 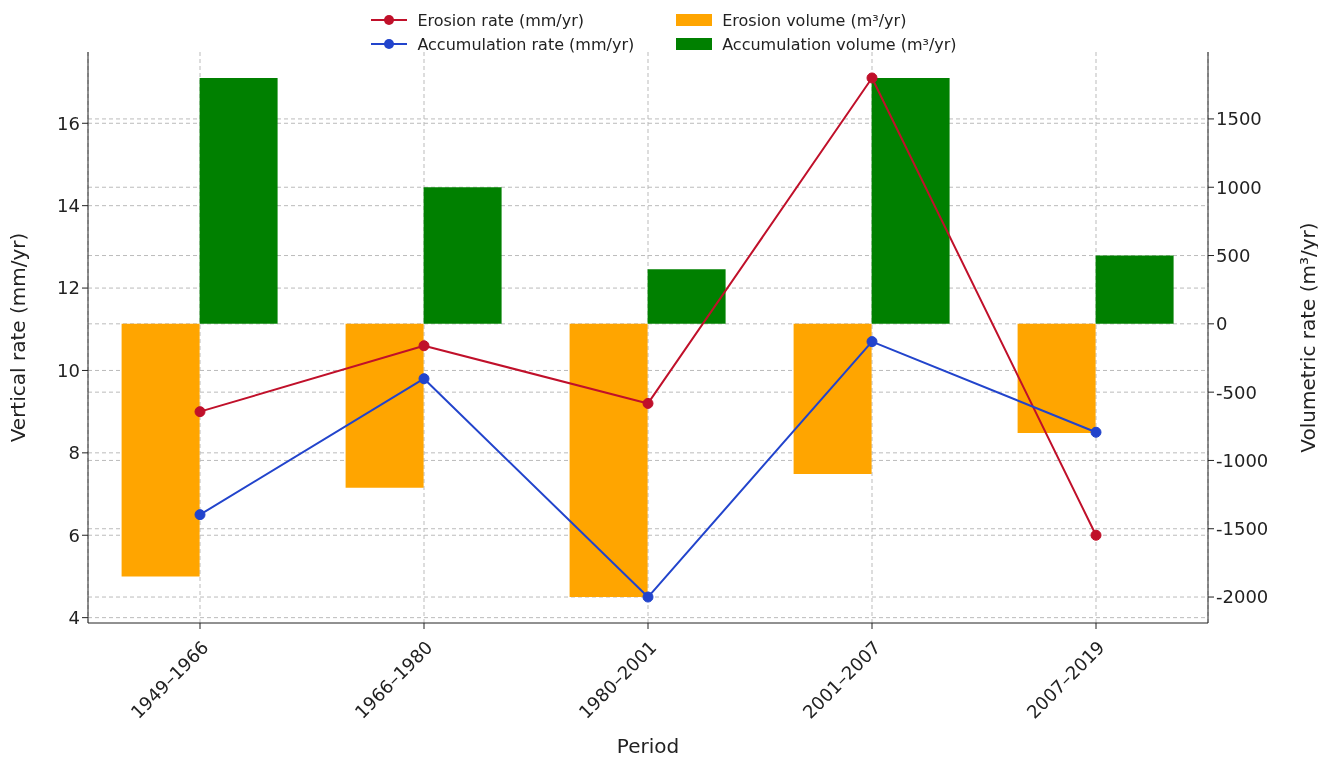 I want to click on legend-label: Erosion volume (m³/yr), so click(x=814, y=20).